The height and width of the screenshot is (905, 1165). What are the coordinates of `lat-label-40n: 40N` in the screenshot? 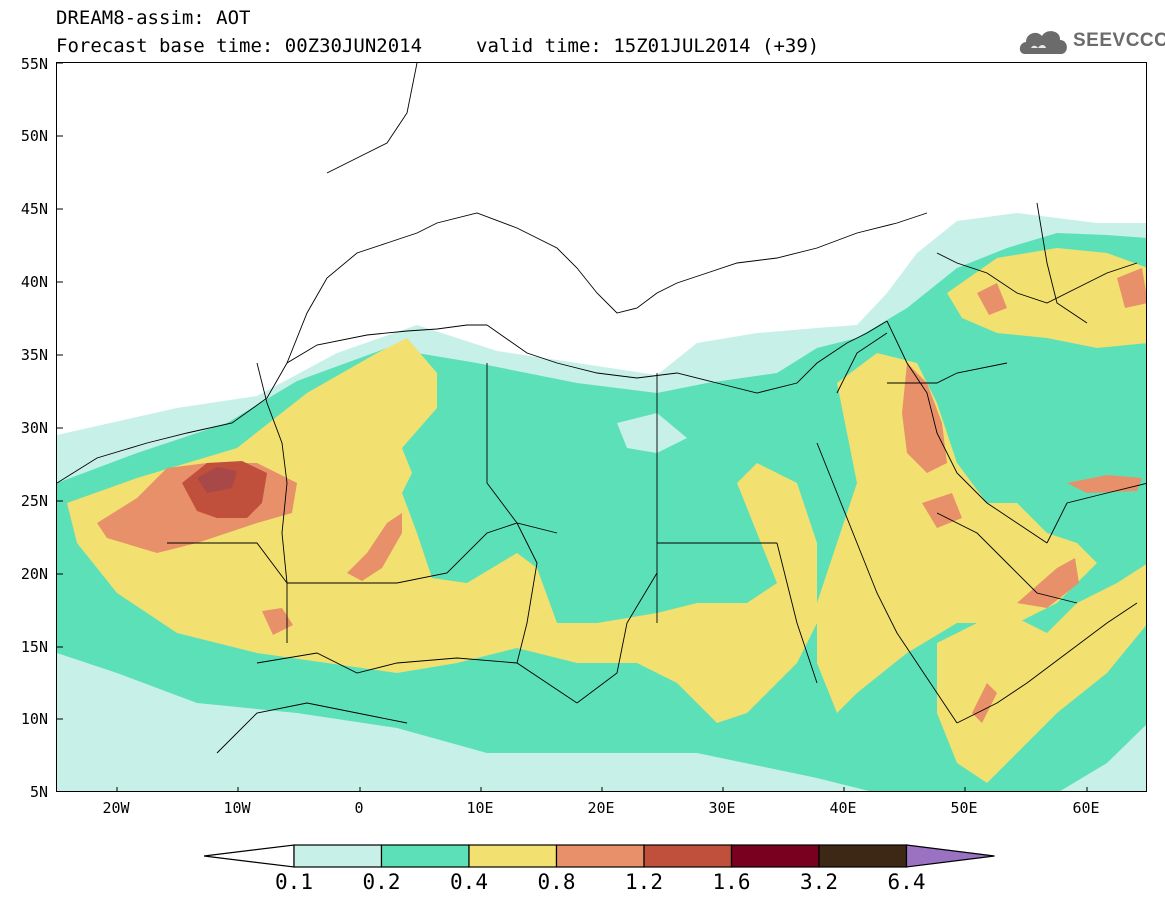 It's located at (34, 282).